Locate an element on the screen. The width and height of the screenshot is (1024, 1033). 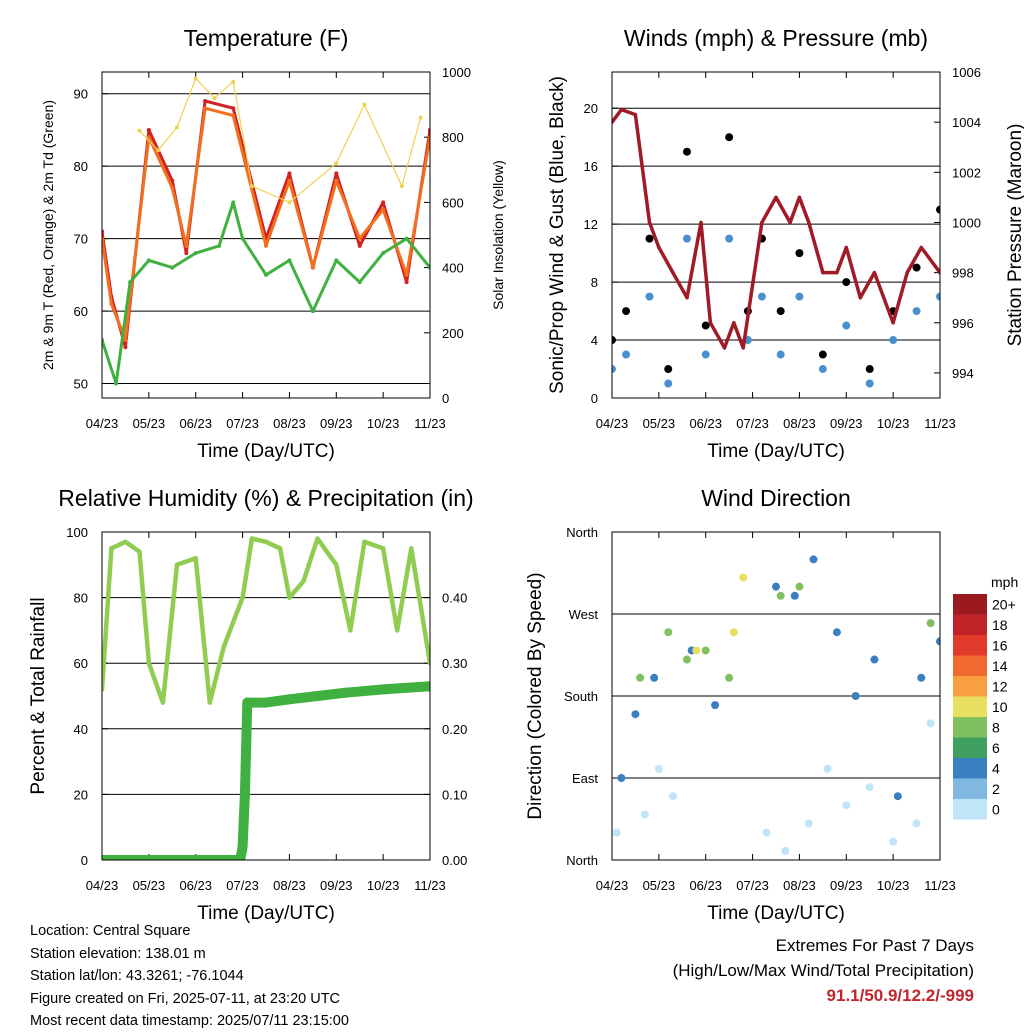
x-tick-label: 10/23 is located at coordinates (383, 423).